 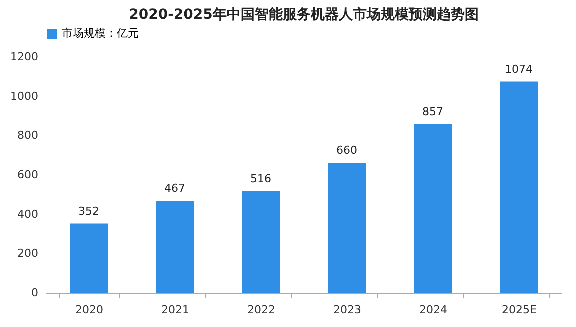 What do you see at coordinates (24, 96) in the screenshot?
I see `y-tick-label: 1000` at bounding box center [24, 96].